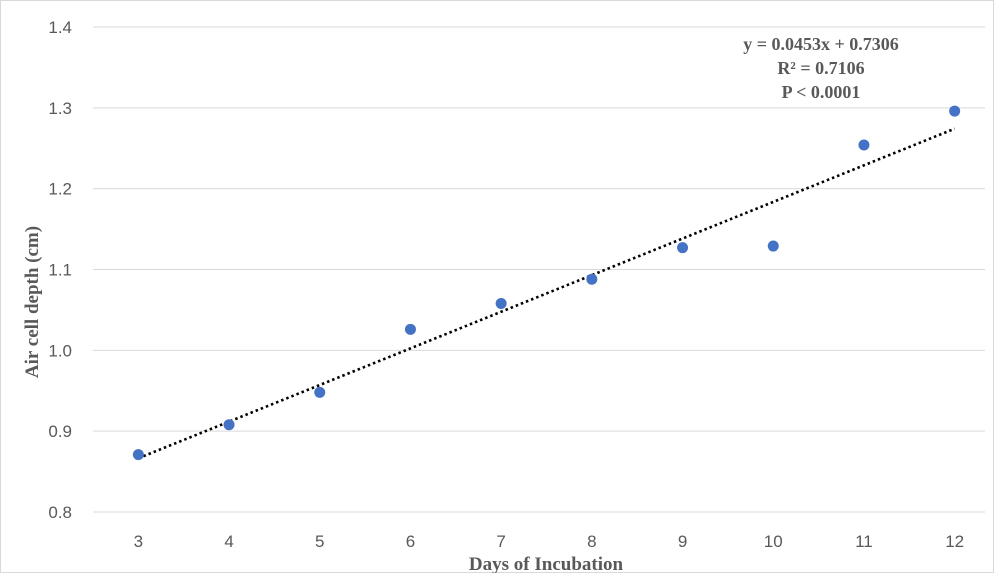 This screenshot has width=994, height=578. What do you see at coordinates (773, 541) in the screenshot?
I see `x-tick-label: 10` at bounding box center [773, 541].